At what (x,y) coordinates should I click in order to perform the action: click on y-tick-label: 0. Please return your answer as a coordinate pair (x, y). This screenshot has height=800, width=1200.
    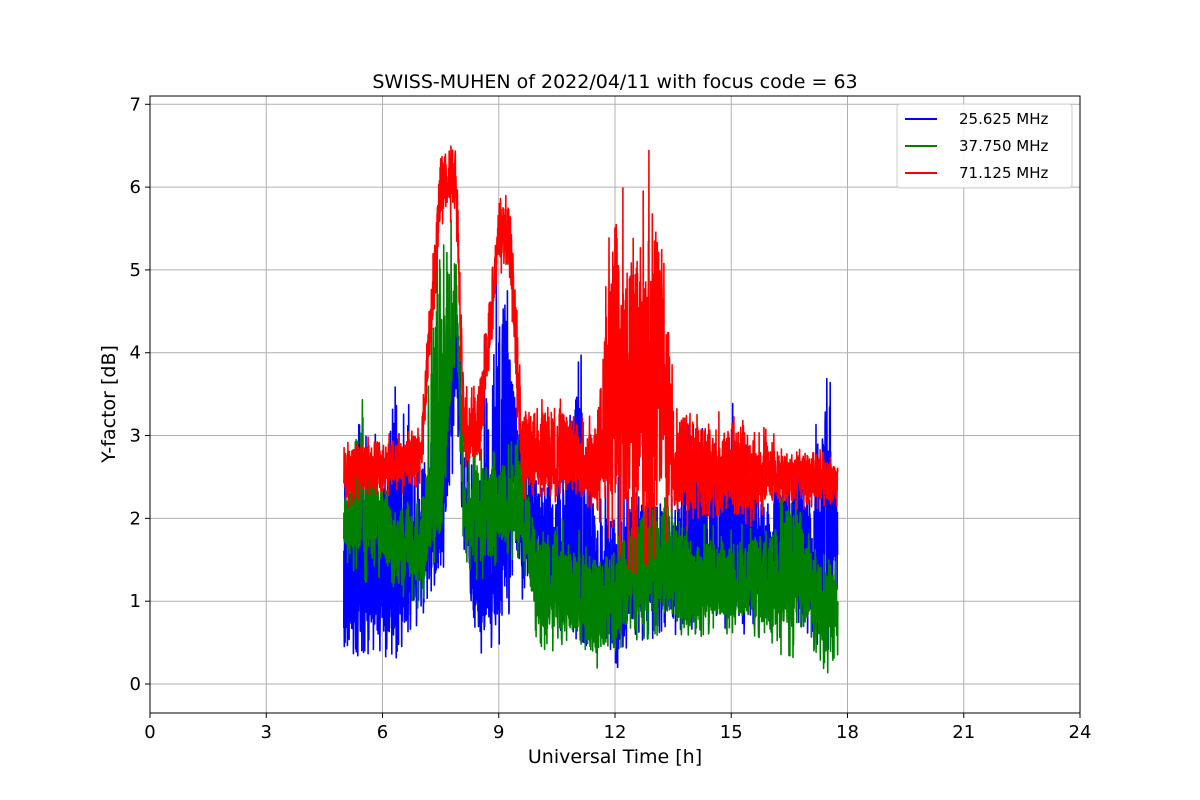
    Looking at the image, I should click on (135, 684).